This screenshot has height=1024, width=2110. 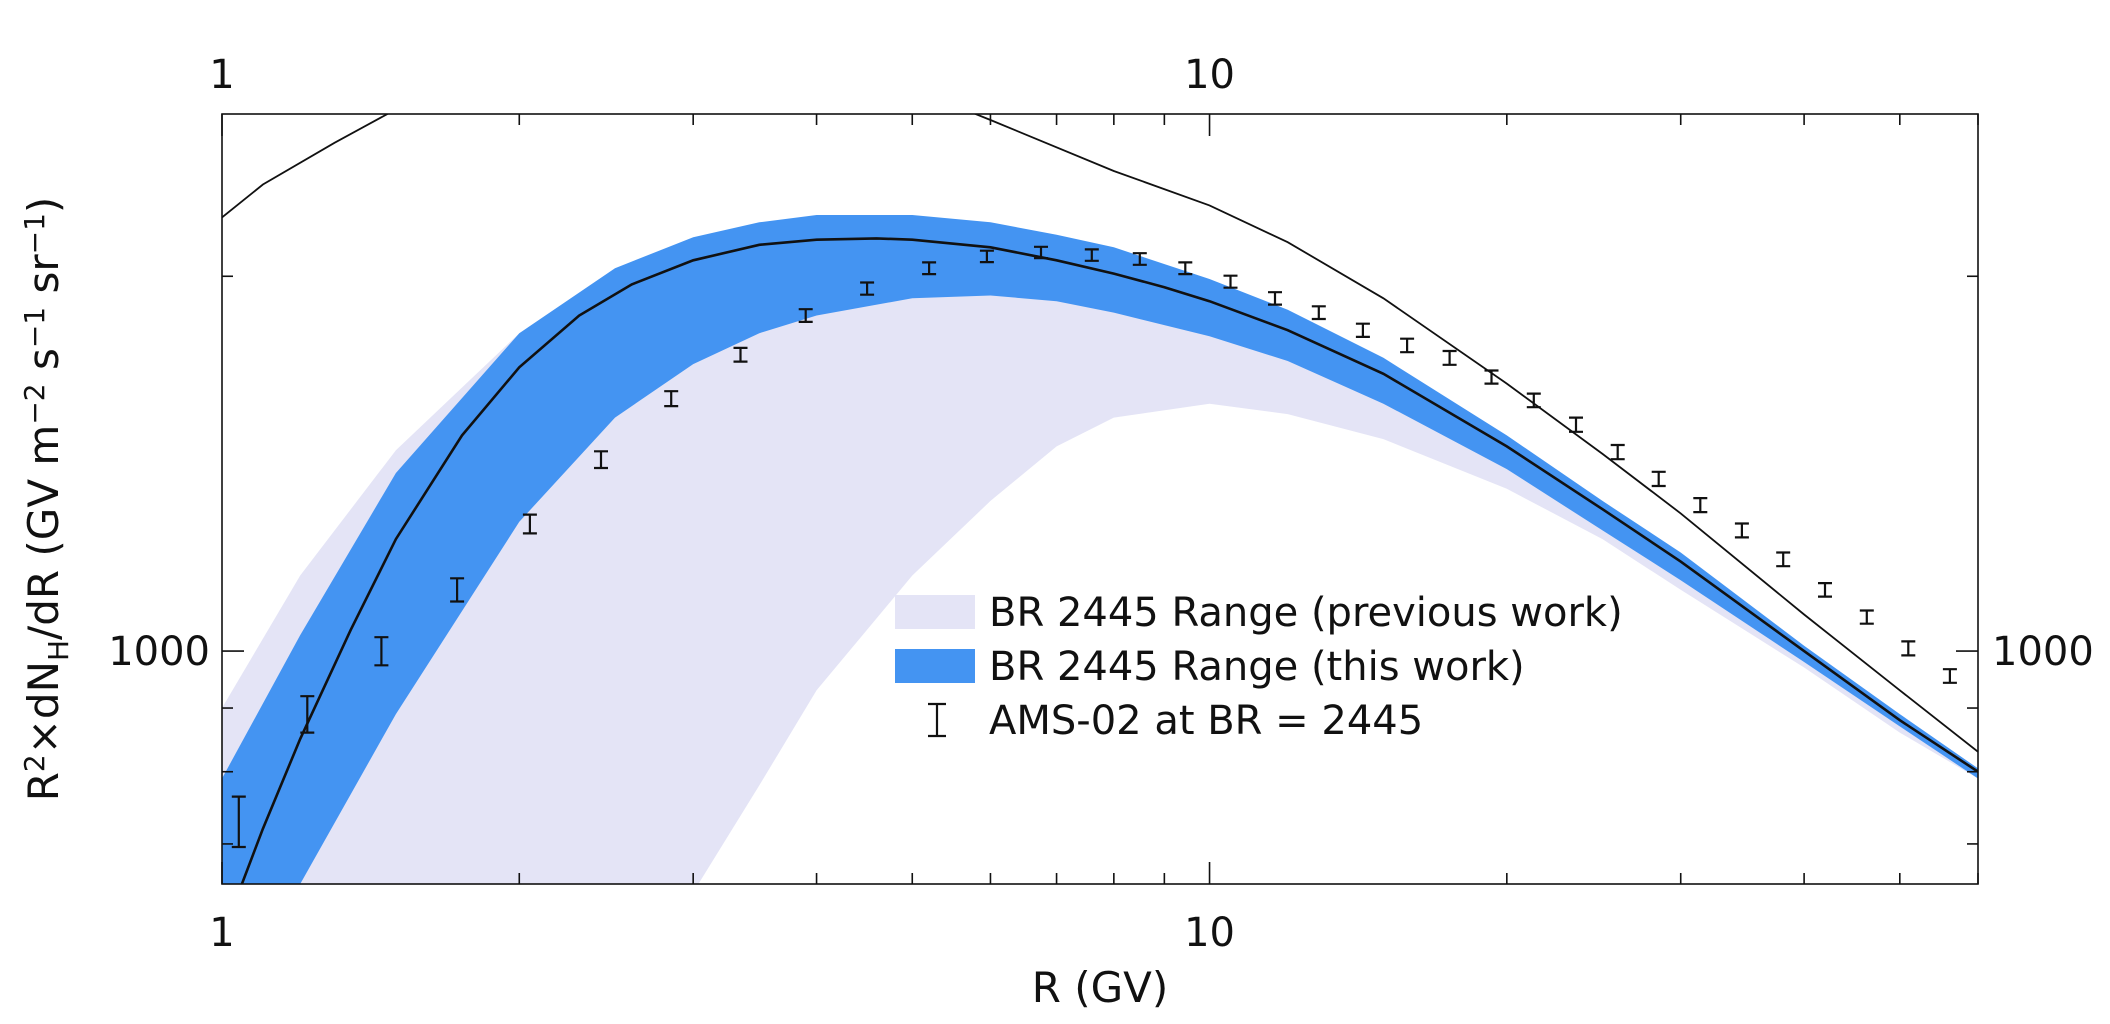 What do you see at coordinates (937, 720) in the screenshot?
I see `legend-errorbar-icon` at bounding box center [937, 720].